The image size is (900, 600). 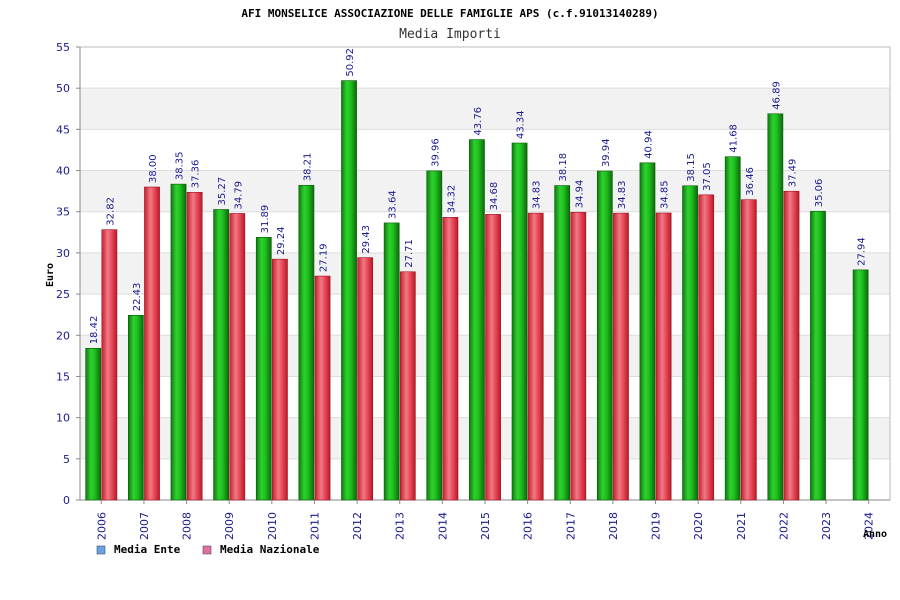 I want to click on data-label: 43.76, so click(x=478, y=121).